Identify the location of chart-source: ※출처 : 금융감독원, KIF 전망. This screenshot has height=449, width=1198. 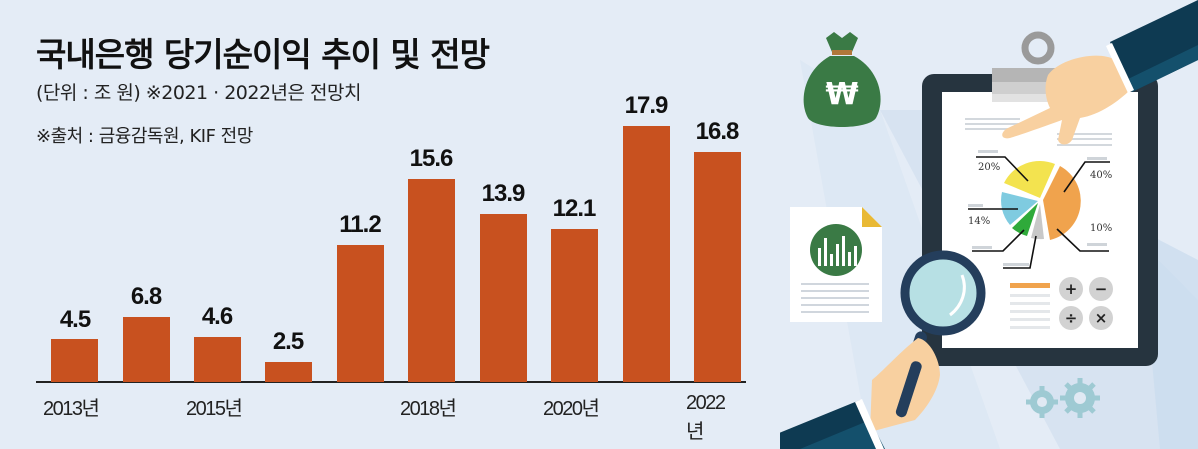
(144, 136).